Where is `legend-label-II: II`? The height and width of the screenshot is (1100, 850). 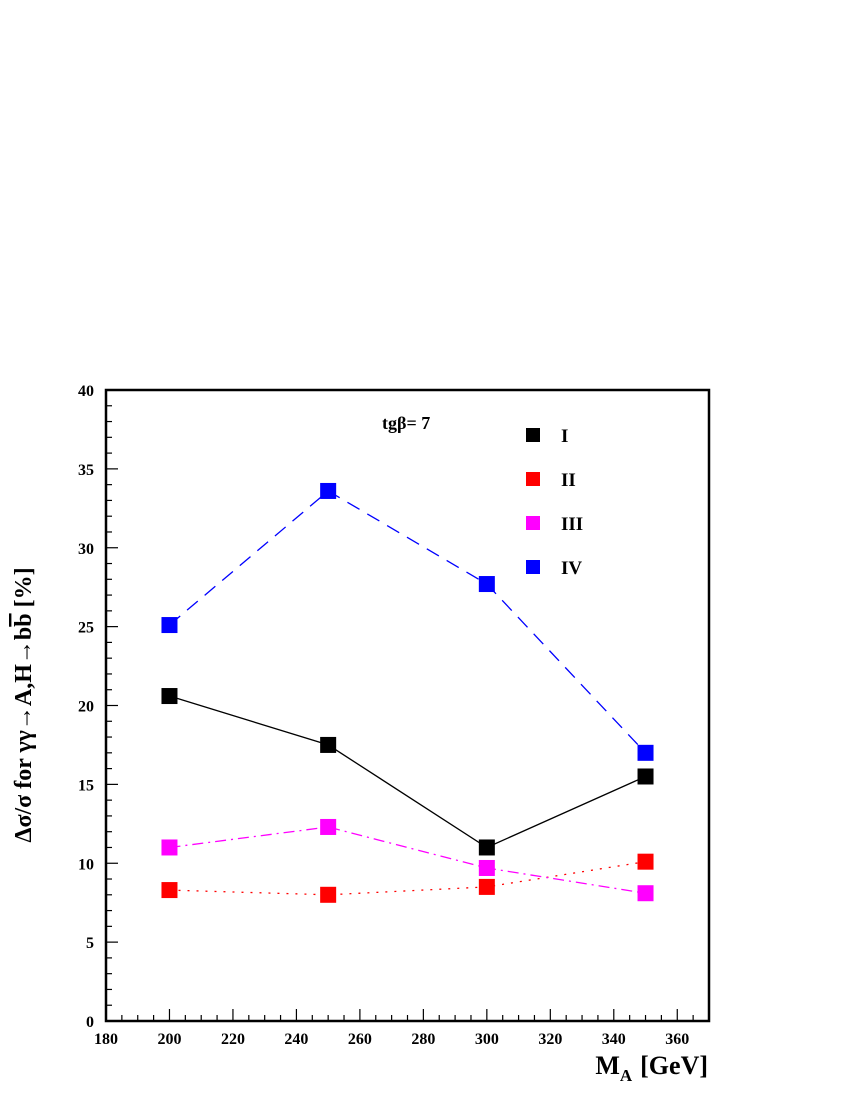 legend-label-II: II is located at coordinates (568, 480).